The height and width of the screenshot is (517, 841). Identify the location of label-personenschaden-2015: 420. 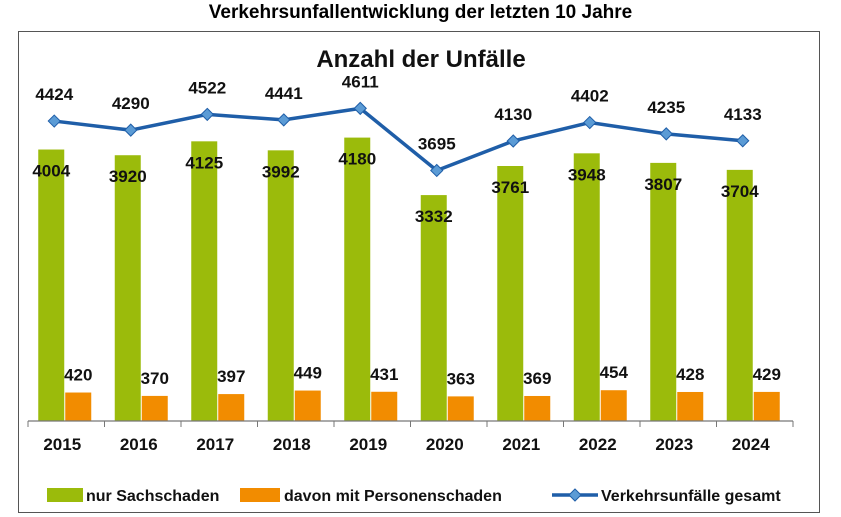
(78, 375).